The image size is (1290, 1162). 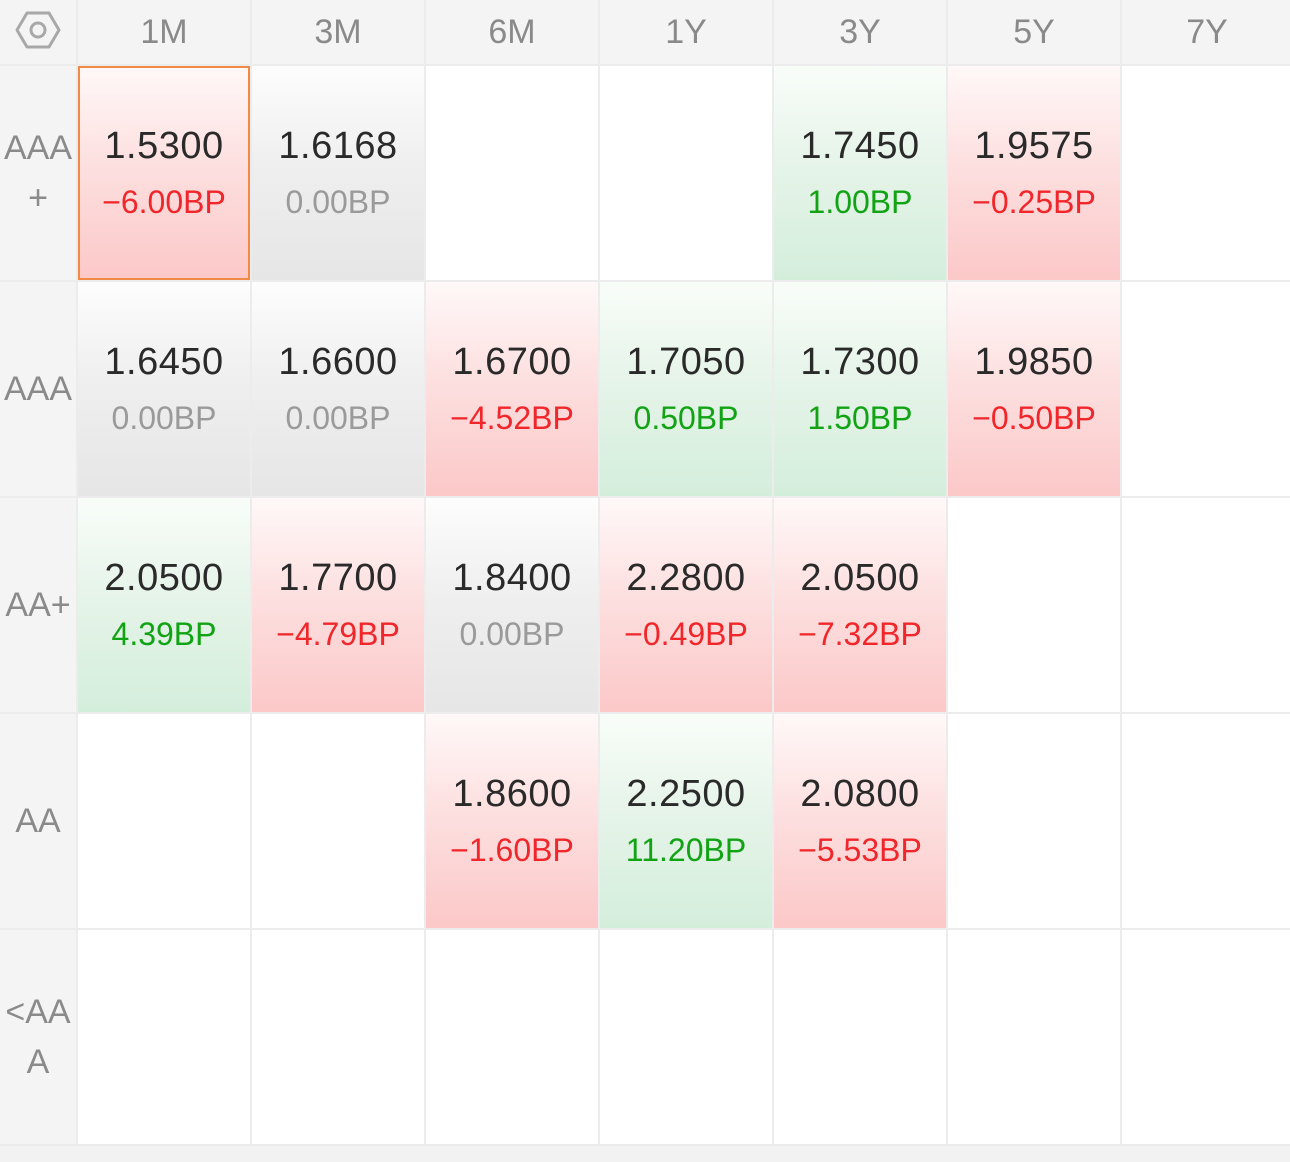 I want to click on rate-value: 2.0800, so click(x=860, y=794).